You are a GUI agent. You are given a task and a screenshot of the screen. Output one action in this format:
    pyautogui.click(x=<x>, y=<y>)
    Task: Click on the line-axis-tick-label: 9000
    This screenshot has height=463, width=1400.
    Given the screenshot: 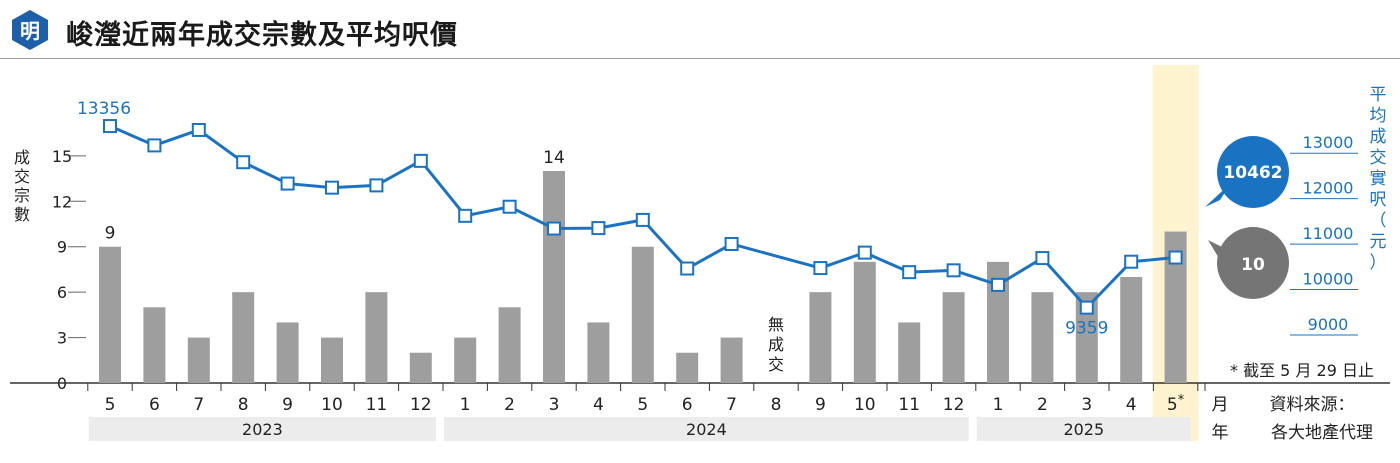 What is the action you would take?
    pyautogui.click(x=1328, y=324)
    